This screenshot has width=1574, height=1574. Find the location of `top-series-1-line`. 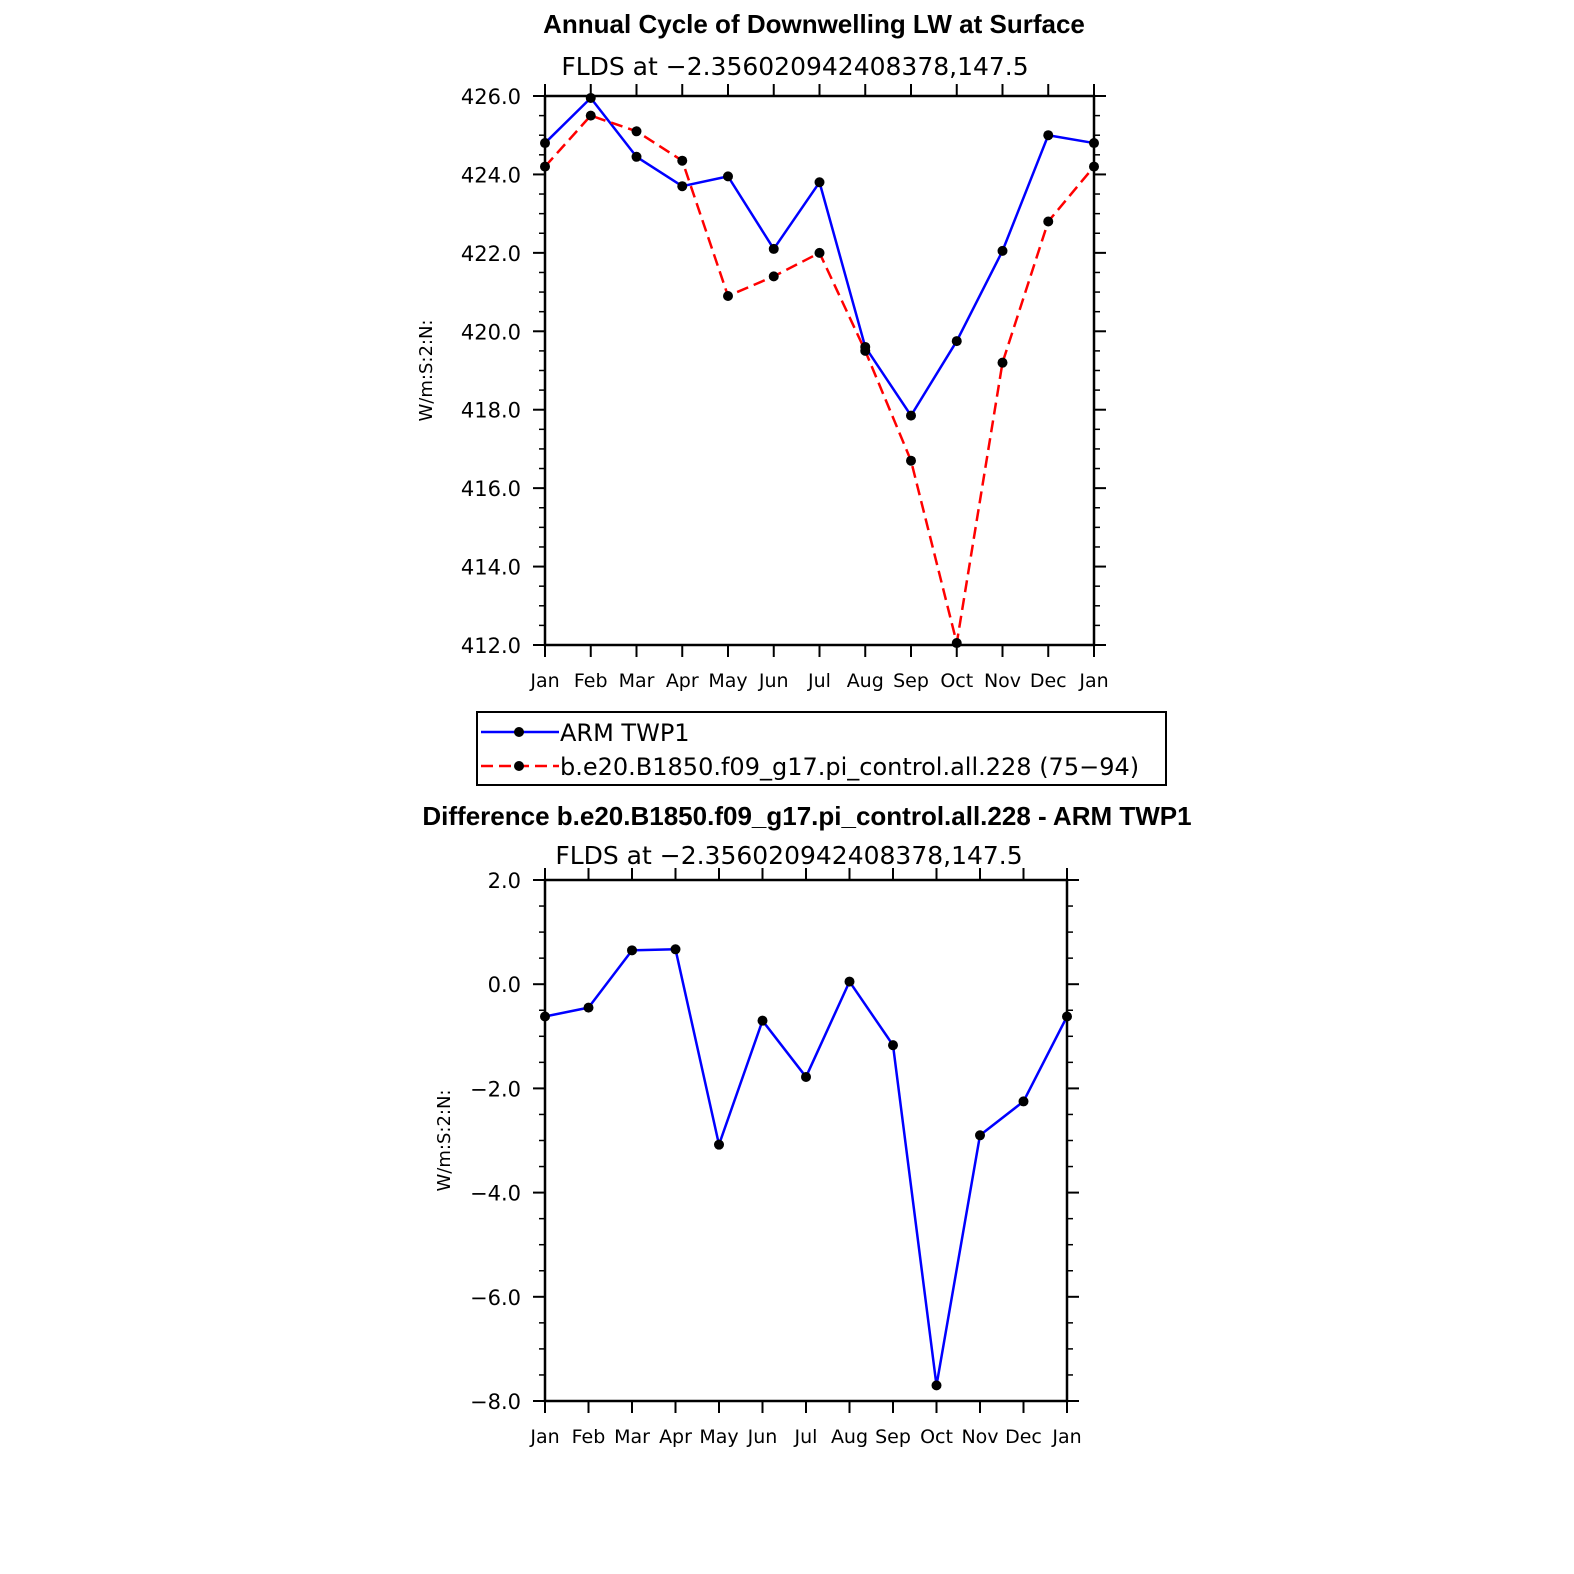

top-series-1-line is located at coordinates (819, 379).